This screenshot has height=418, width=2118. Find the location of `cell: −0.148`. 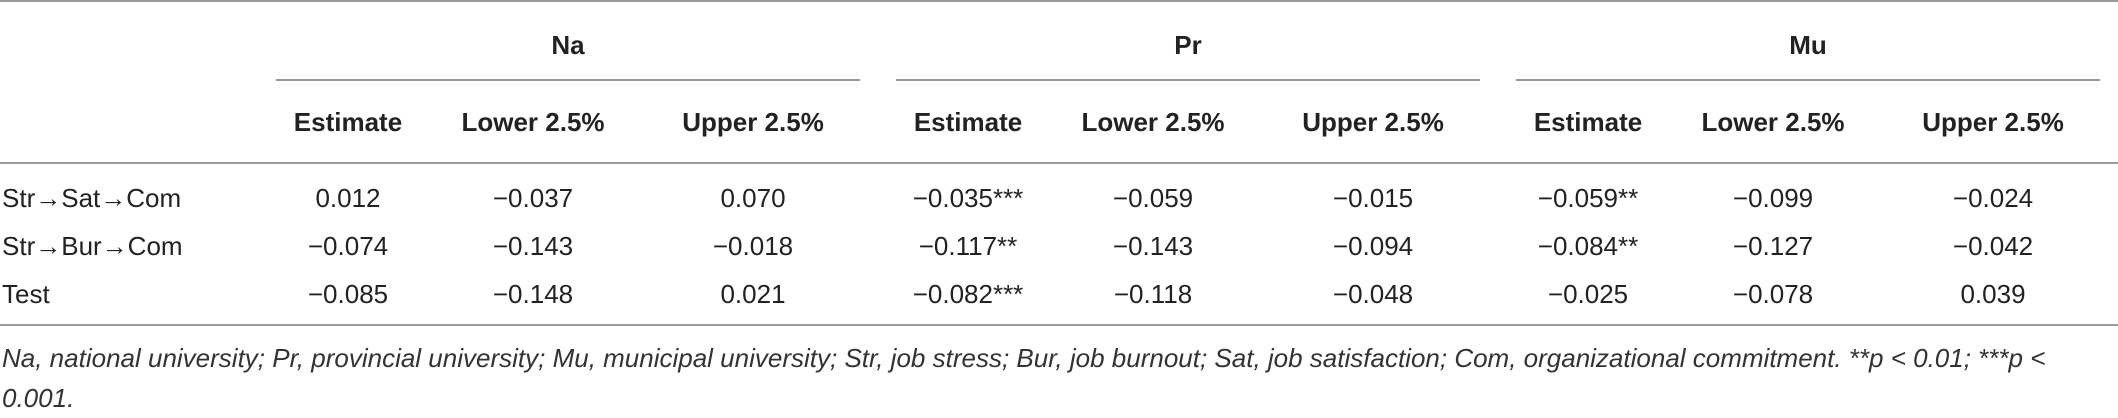

cell: −0.148 is located at coordinates (533, 293).